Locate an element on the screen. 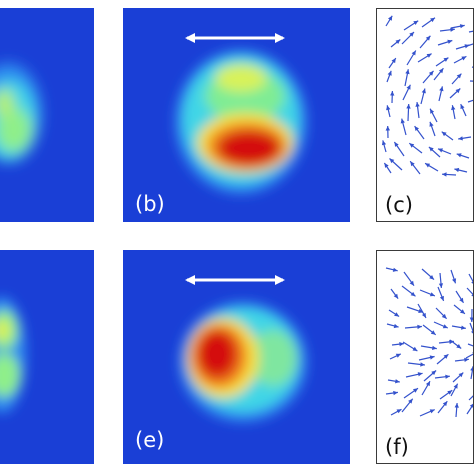 This screenshot has width=474, height=474. panel-d-heatmap is located at coordinates (47, 357).